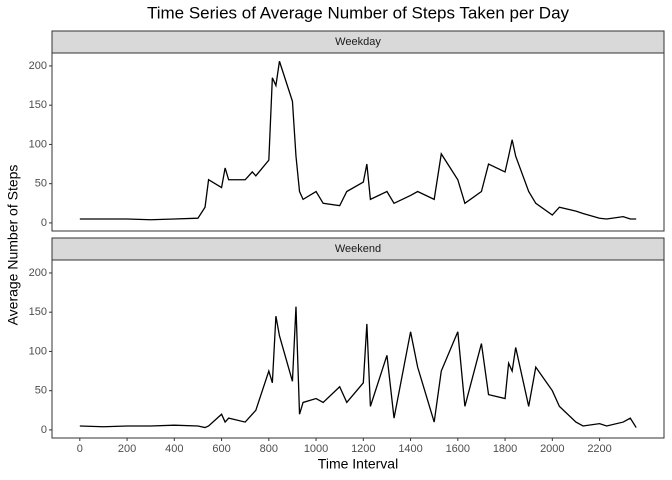 This screenshot has height=480, width=672. Describe the element at coordinates (316, 449) in the screenshot. I see `x-tick-label: 1000` at that location.